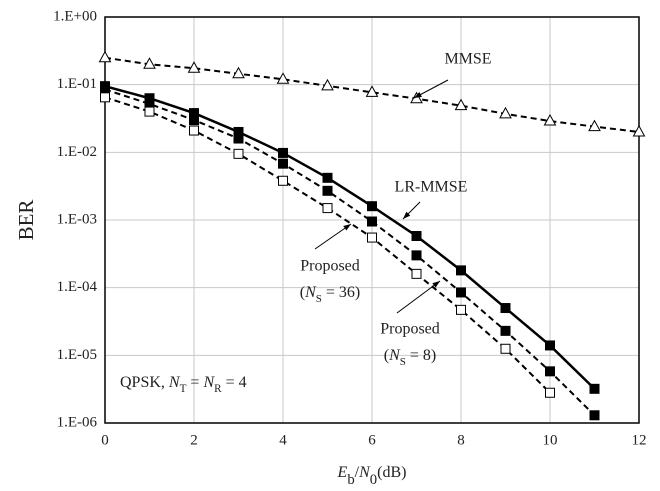 This screenshot has height=491, width=660. What do you see at coordinates (639, 440) in the screenshot?
I see `x-tick-label: 12` at bounding box center [639, 440].